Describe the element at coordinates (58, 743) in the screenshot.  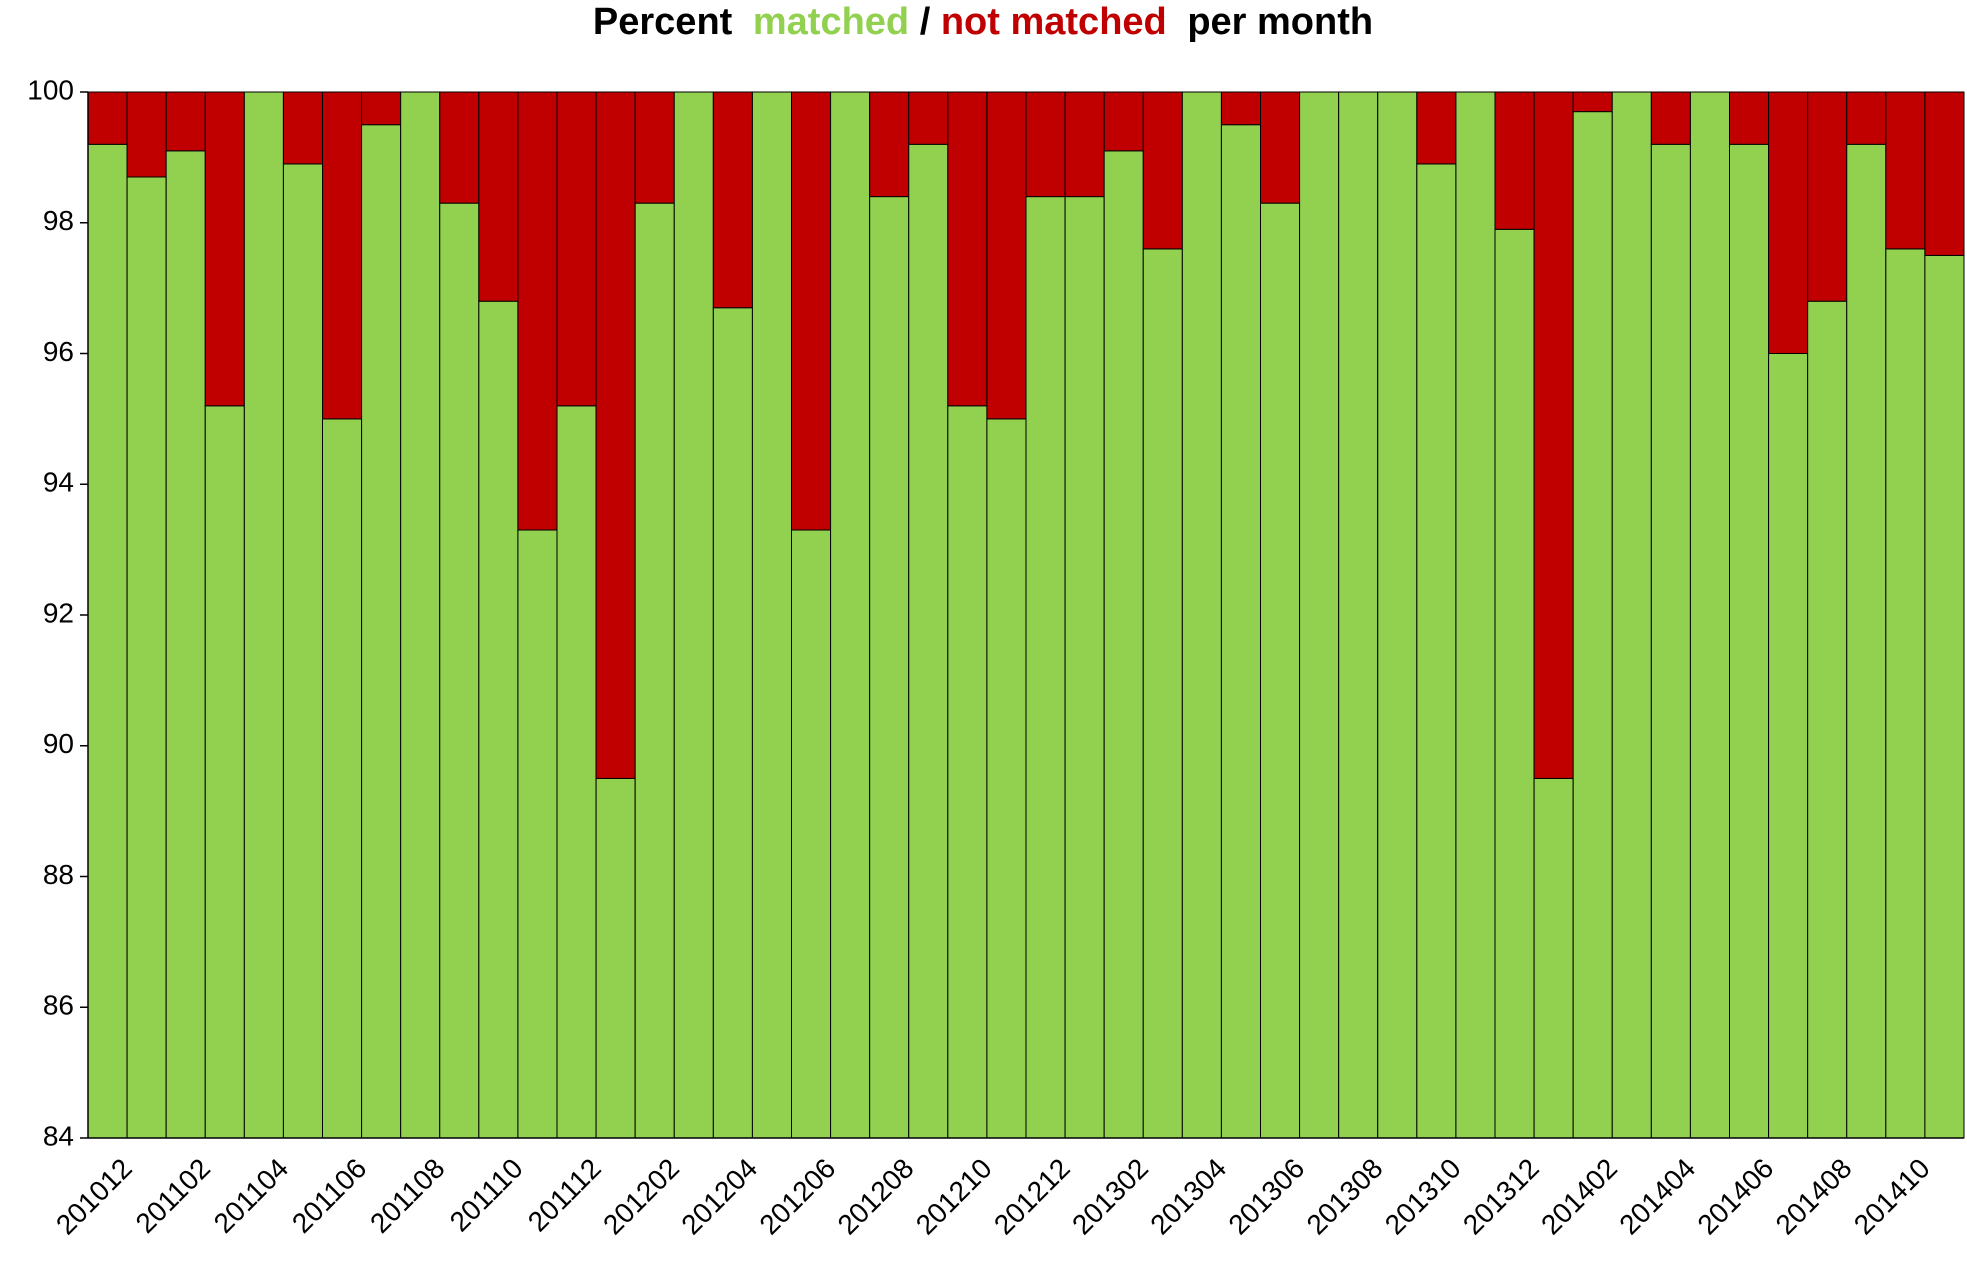
I see `y-tick-label: 90` at that location.